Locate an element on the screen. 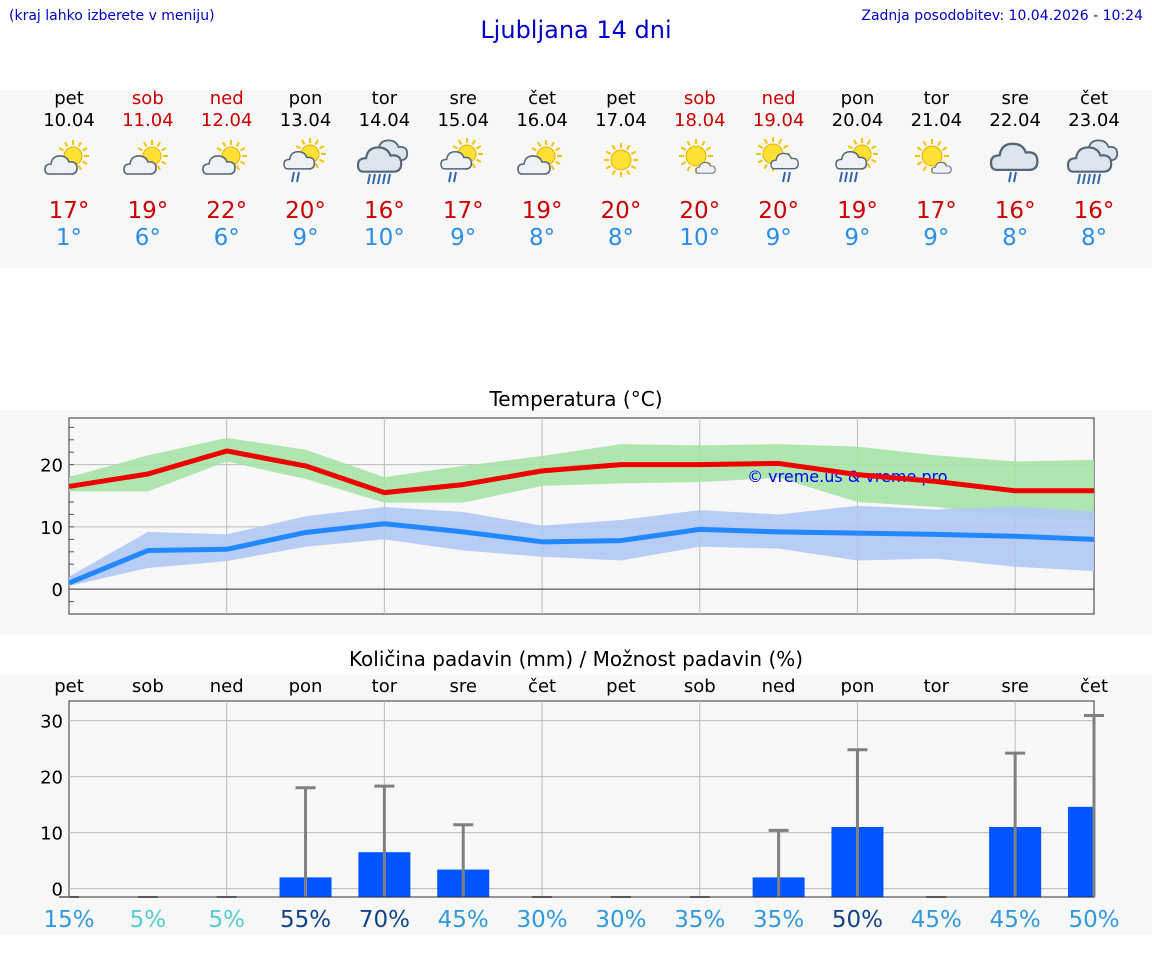 The image size is (1152, 975). last-update: Zadnja posodobitev: 10.04.2026 - 10:24 is located at coordinates (1002, 16).